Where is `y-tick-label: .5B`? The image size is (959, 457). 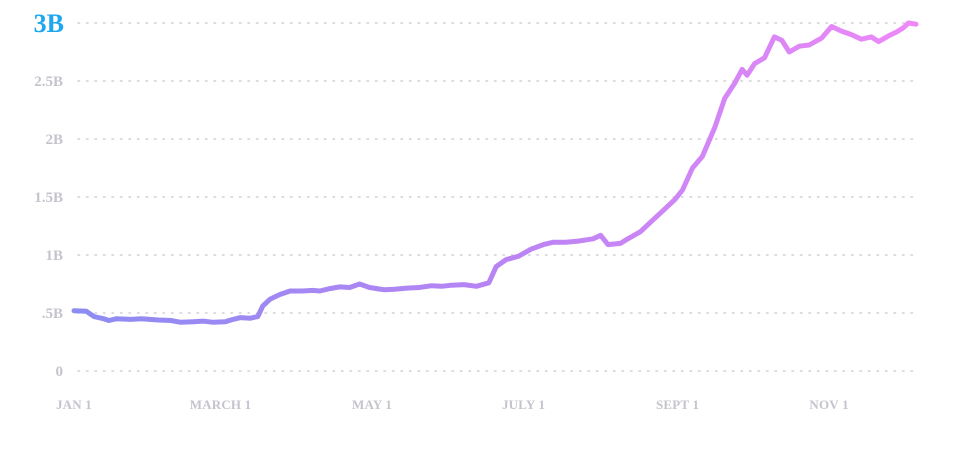
y-tick-label: .5B is located at coordinates (52, 314).